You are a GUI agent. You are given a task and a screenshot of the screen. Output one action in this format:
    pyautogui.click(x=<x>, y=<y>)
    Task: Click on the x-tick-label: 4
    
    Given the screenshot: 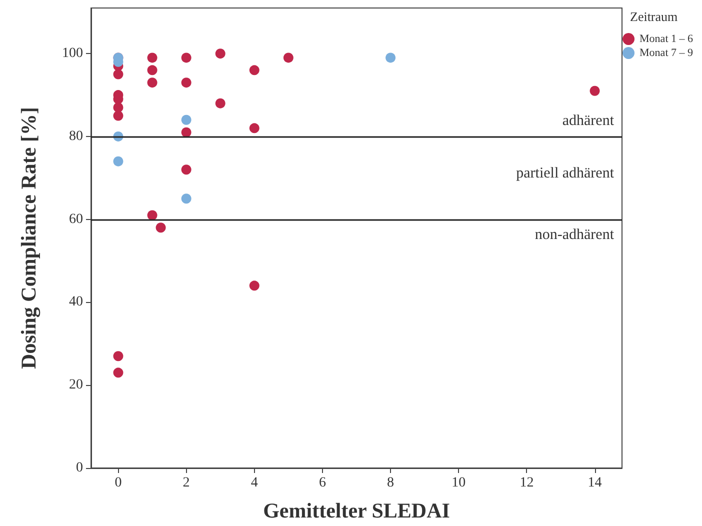 What is the action you would take?
    pyautogui.click(x=254, y=483)
    